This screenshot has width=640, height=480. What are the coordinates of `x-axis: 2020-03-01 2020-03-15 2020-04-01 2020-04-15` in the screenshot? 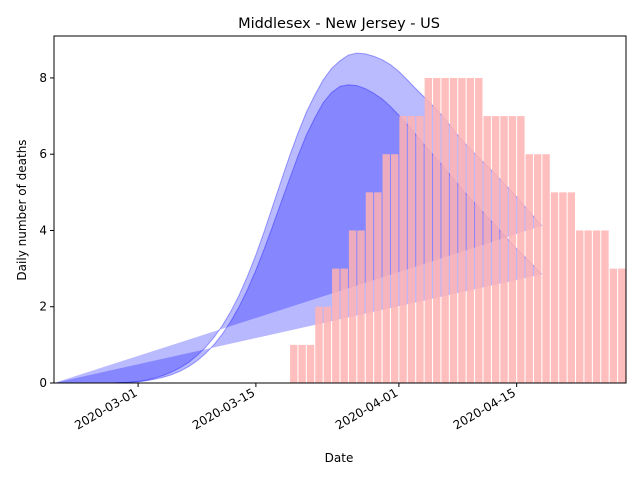 It's located at (295, 407).